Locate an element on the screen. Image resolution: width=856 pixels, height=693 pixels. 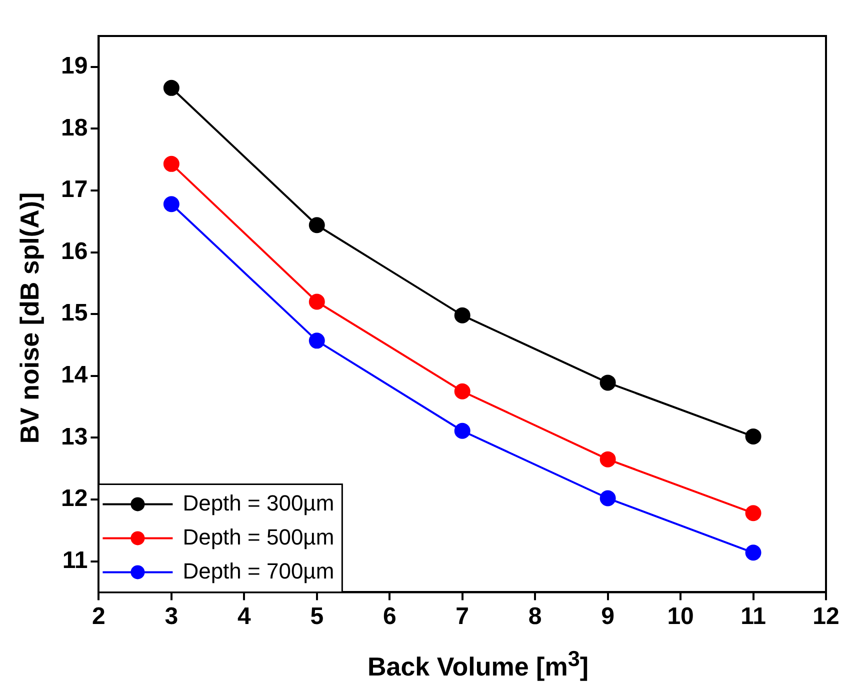
legend-label: Depth = 700µm is located at coordinates (258, 571).